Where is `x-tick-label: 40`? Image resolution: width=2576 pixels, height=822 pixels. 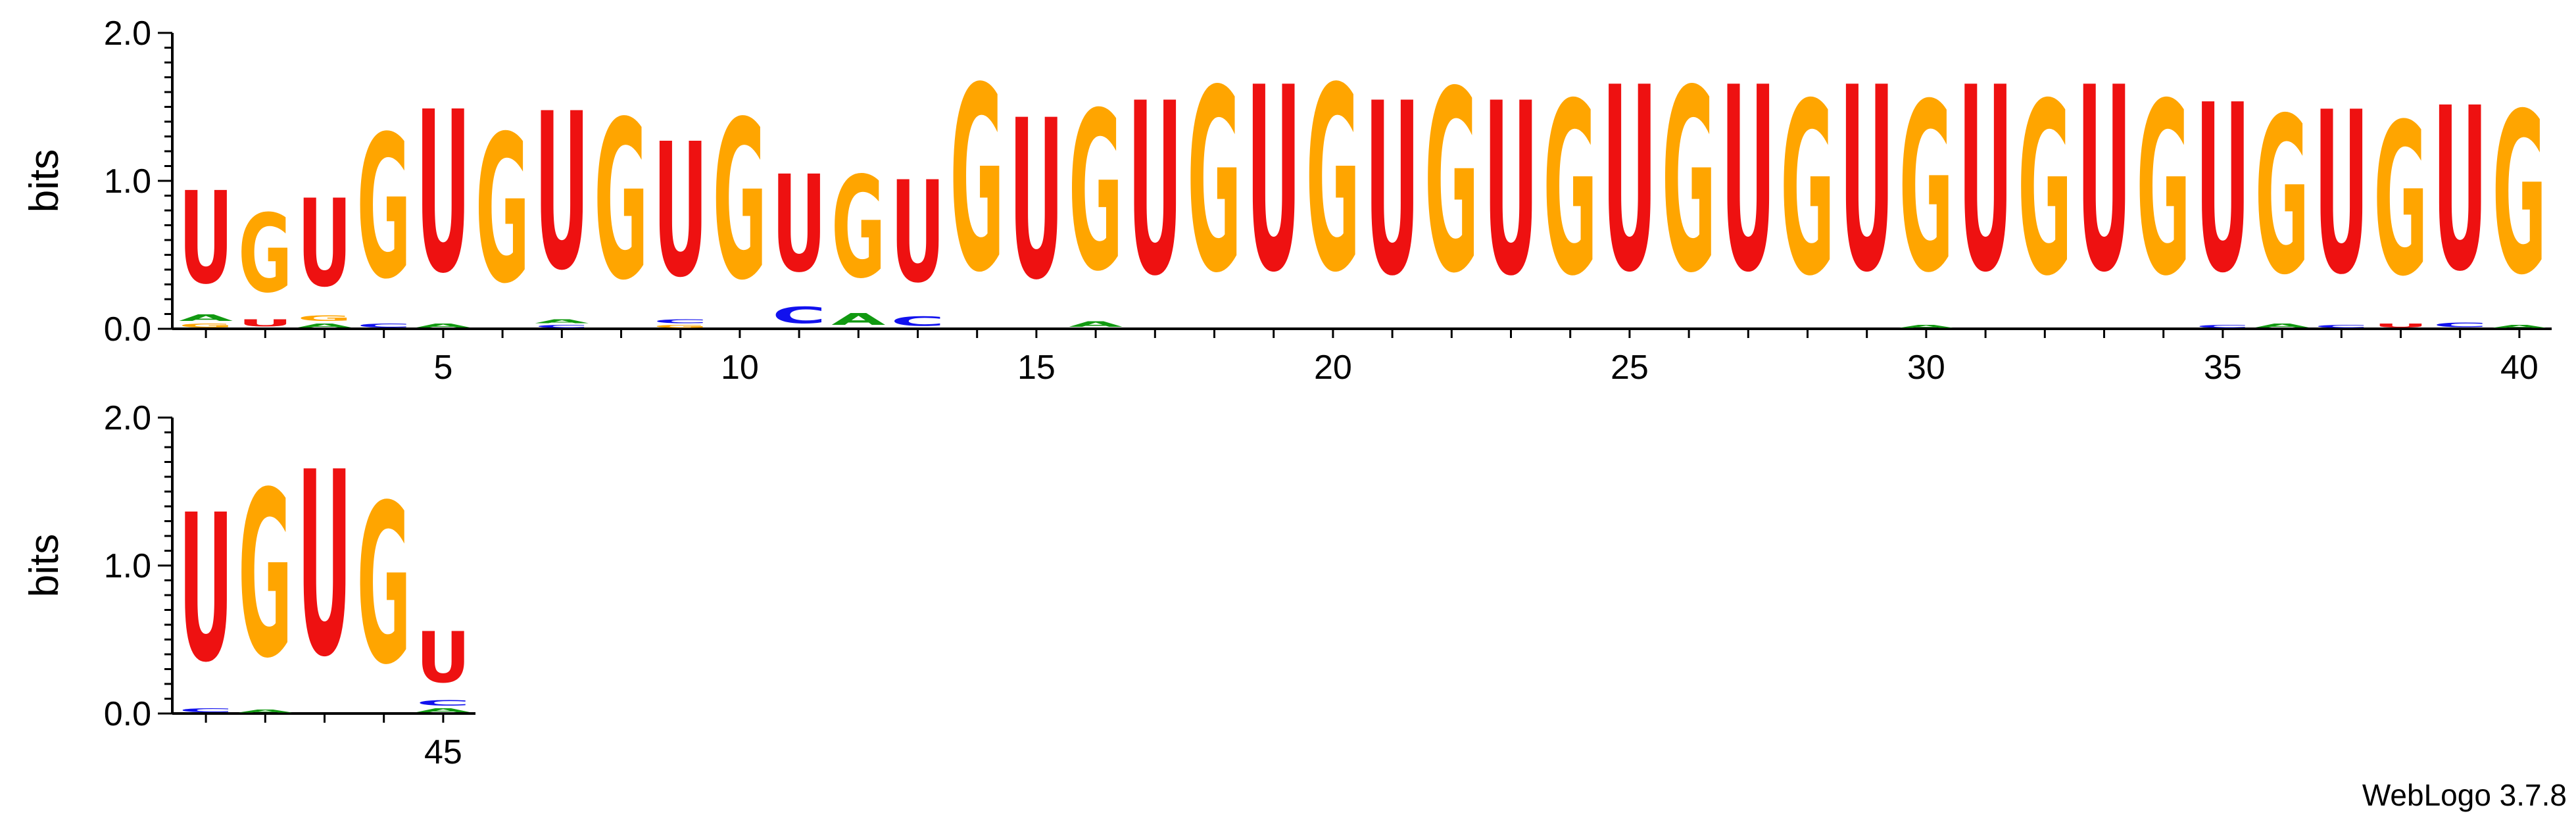 x-tick-label: 40 is located at coordinates (2519, 368).